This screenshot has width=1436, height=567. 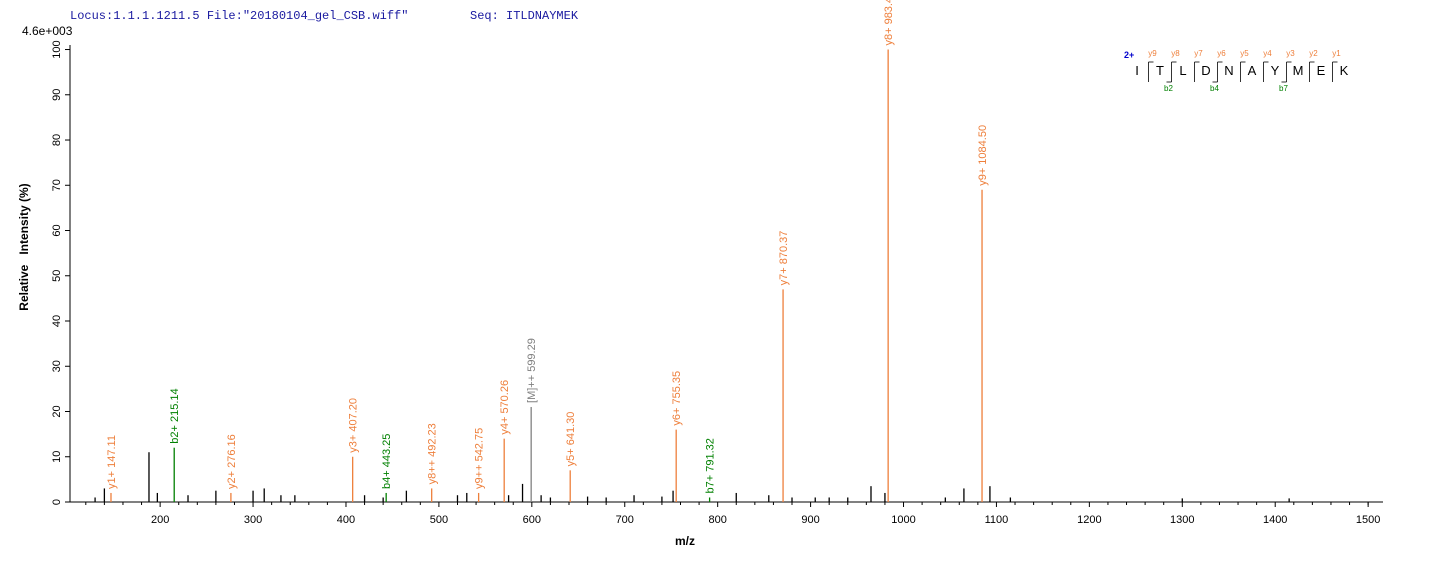 What do you see at coordinates (903, 520) in the screenshot?
I see `x-tick-label: 1000` at bounding box center [903, 520].